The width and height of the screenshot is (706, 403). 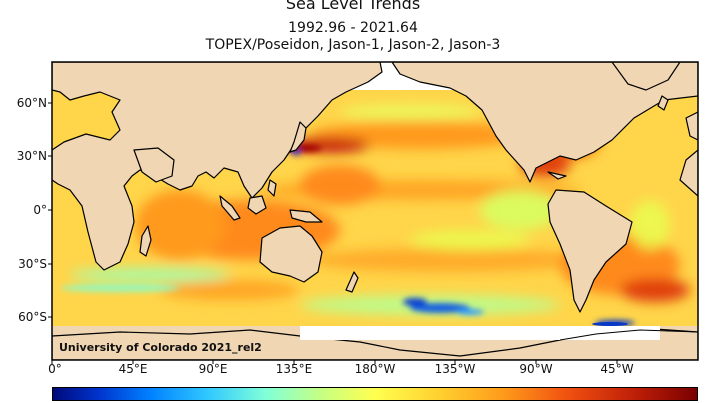 What do you see at coordinates (536, 369) in the screenshot?
I see `lon-label-90w: 90°W` at bounding box center [536, 369].